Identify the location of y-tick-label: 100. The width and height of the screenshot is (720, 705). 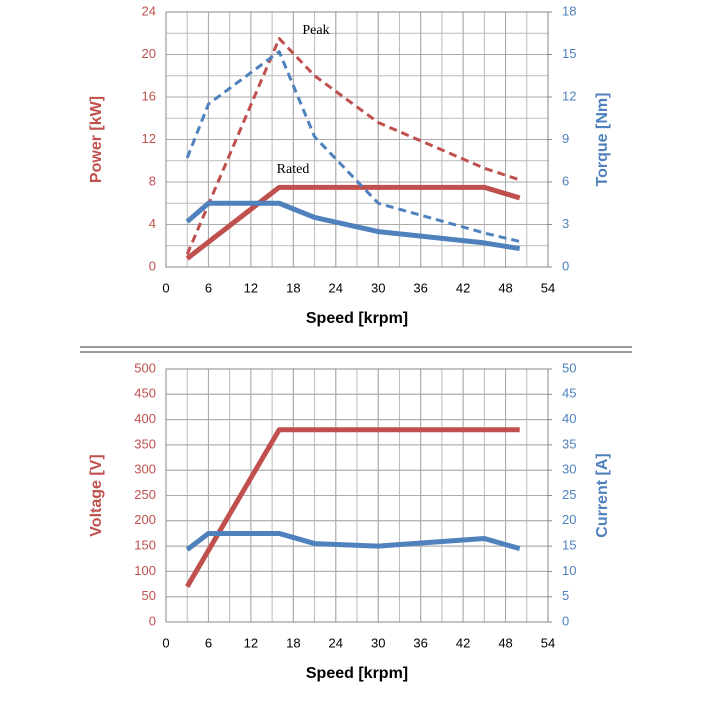
(145, 570).